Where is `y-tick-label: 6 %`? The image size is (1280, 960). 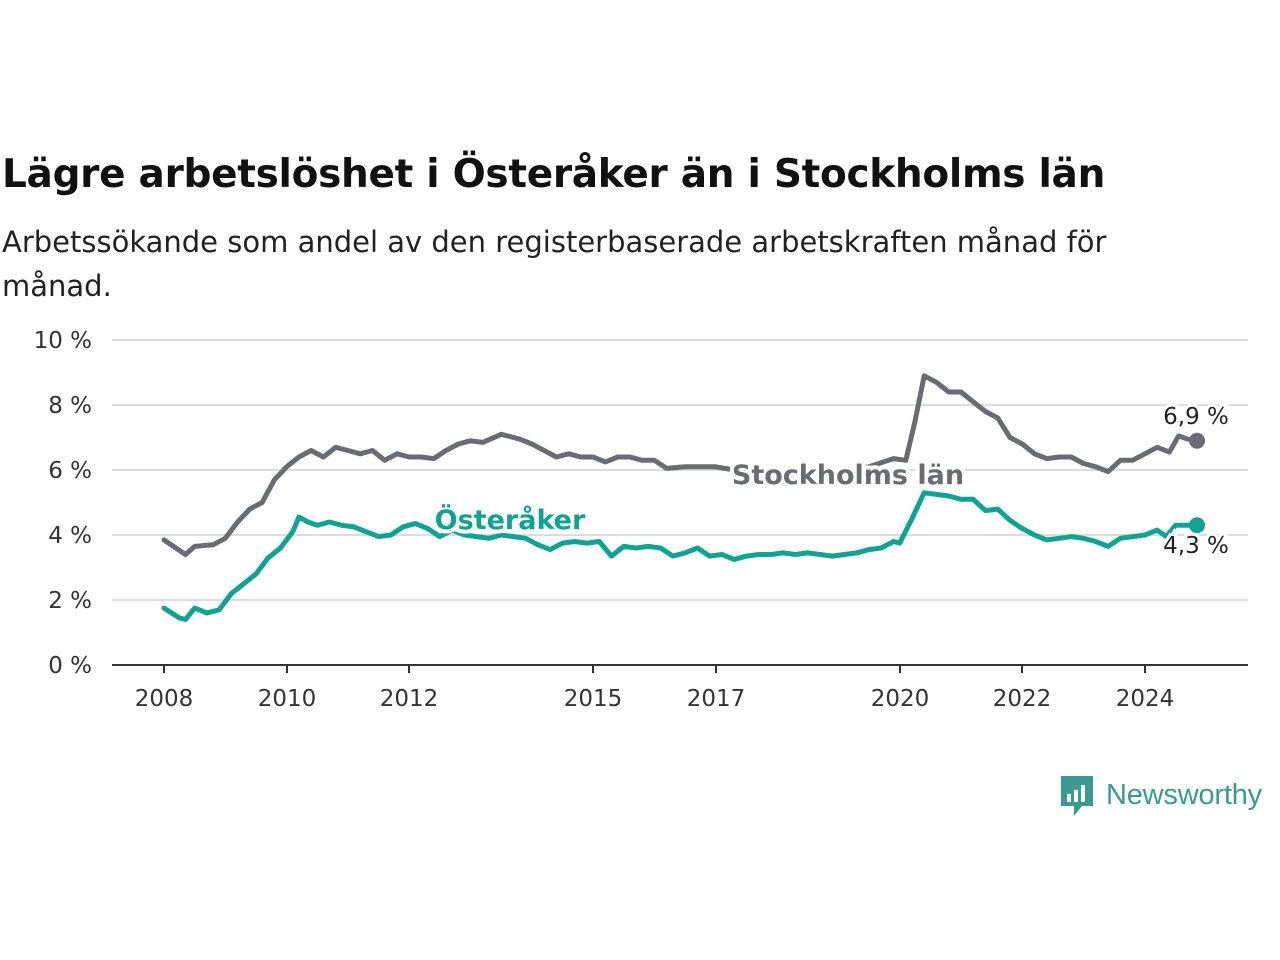
y-tick-label: 6 % is located at coordinates (70, 471).